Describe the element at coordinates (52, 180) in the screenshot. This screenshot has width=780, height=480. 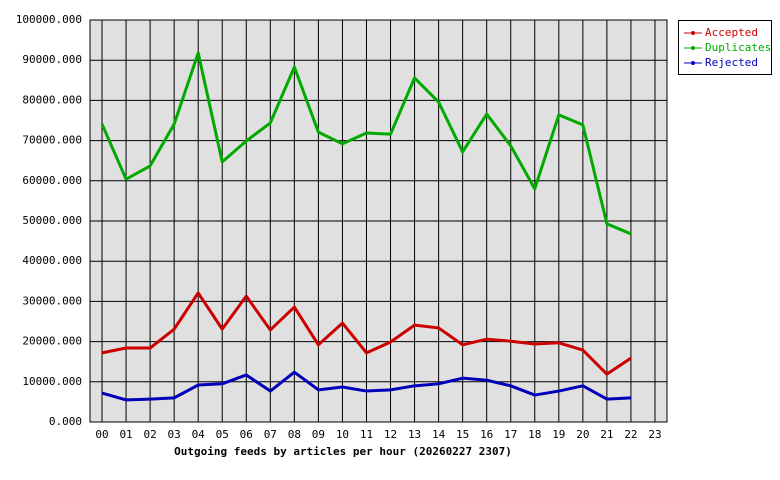
I see `y-tick-label: 60000.000` at that location.